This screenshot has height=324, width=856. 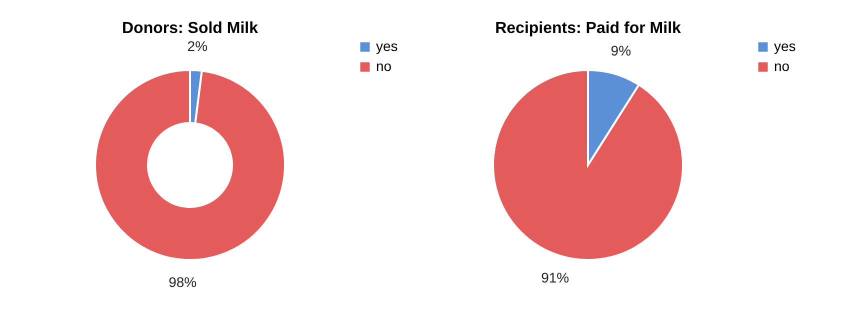 I want to click on data-label: 2%, so click(x=197, y=46).